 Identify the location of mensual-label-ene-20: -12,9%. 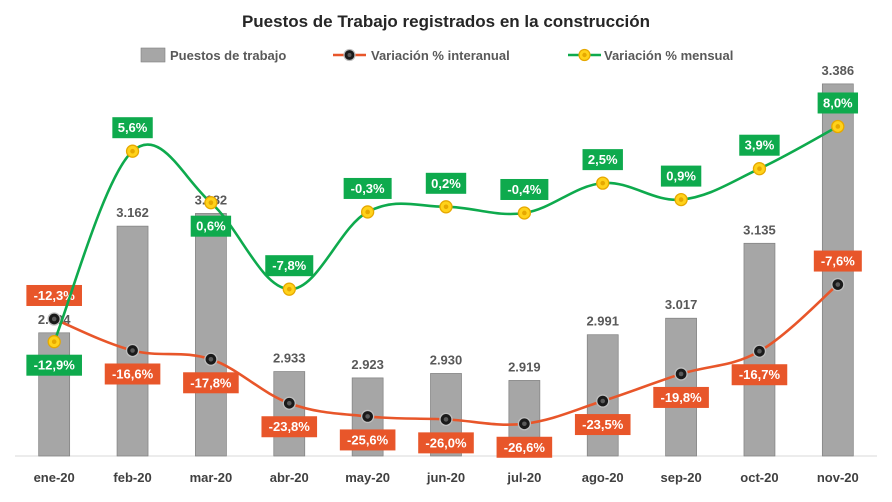
(55, 365).